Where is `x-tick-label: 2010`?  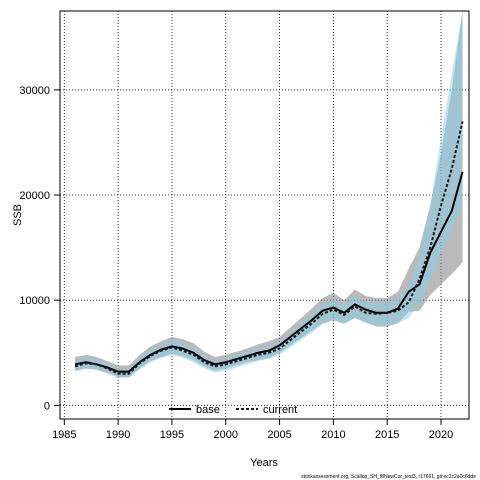
x-tick-label: 2010 is located at coordinates (333, 435).